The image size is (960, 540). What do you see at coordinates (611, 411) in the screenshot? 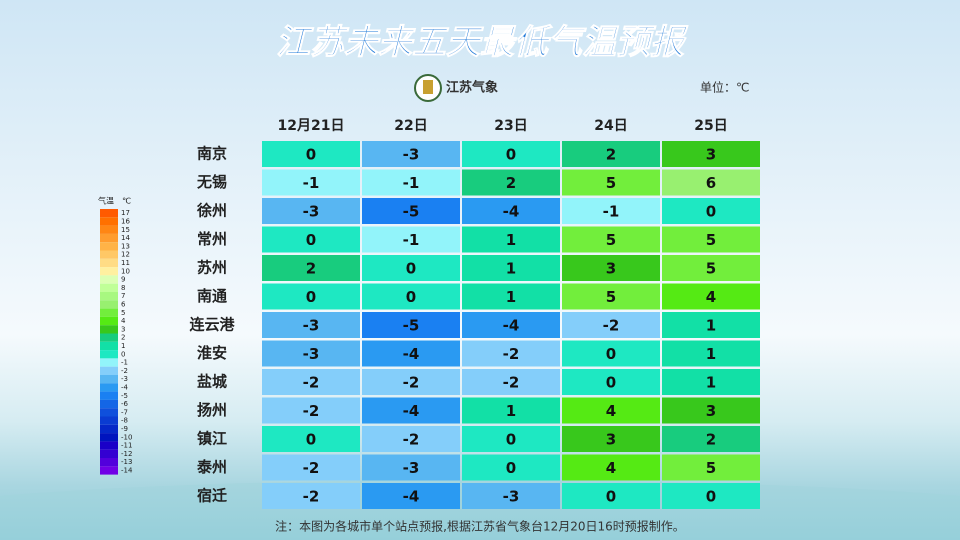
I see `cell-value: 4` at bounding box center [611, 411].